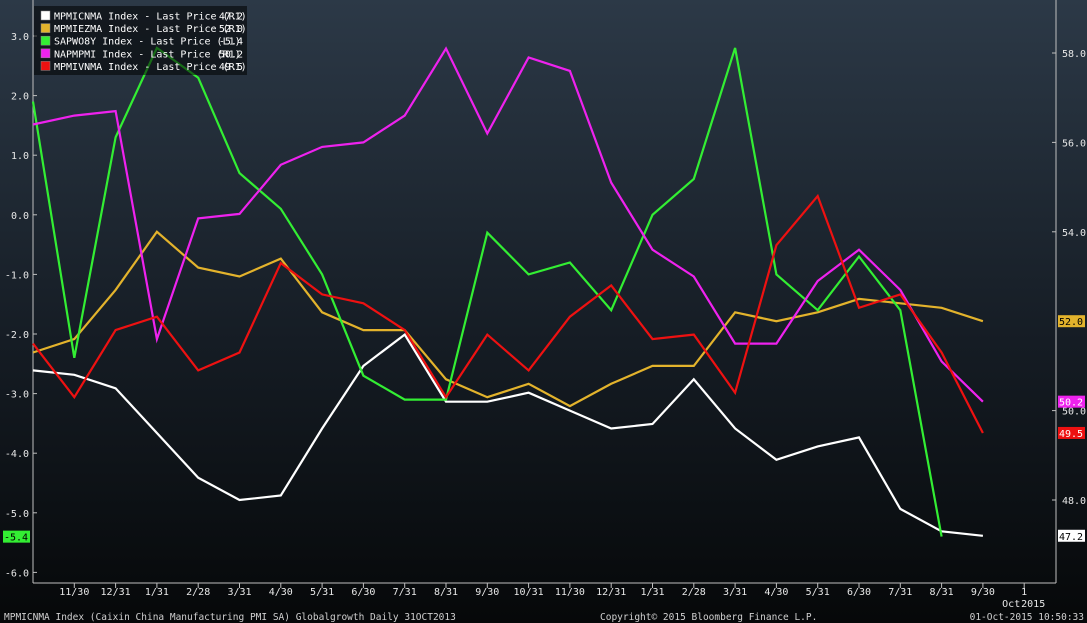  What do you see at coordinates (1074, 412) in the screenshot?
I see `right-tick-label: 50.0` at bounding box center [1074, 412].